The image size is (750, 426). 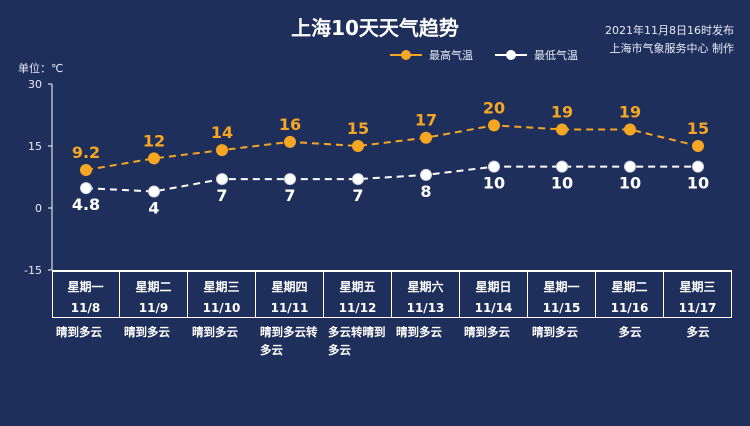 I want to click on y-tick-label: 0, so click(x=38, y=208).